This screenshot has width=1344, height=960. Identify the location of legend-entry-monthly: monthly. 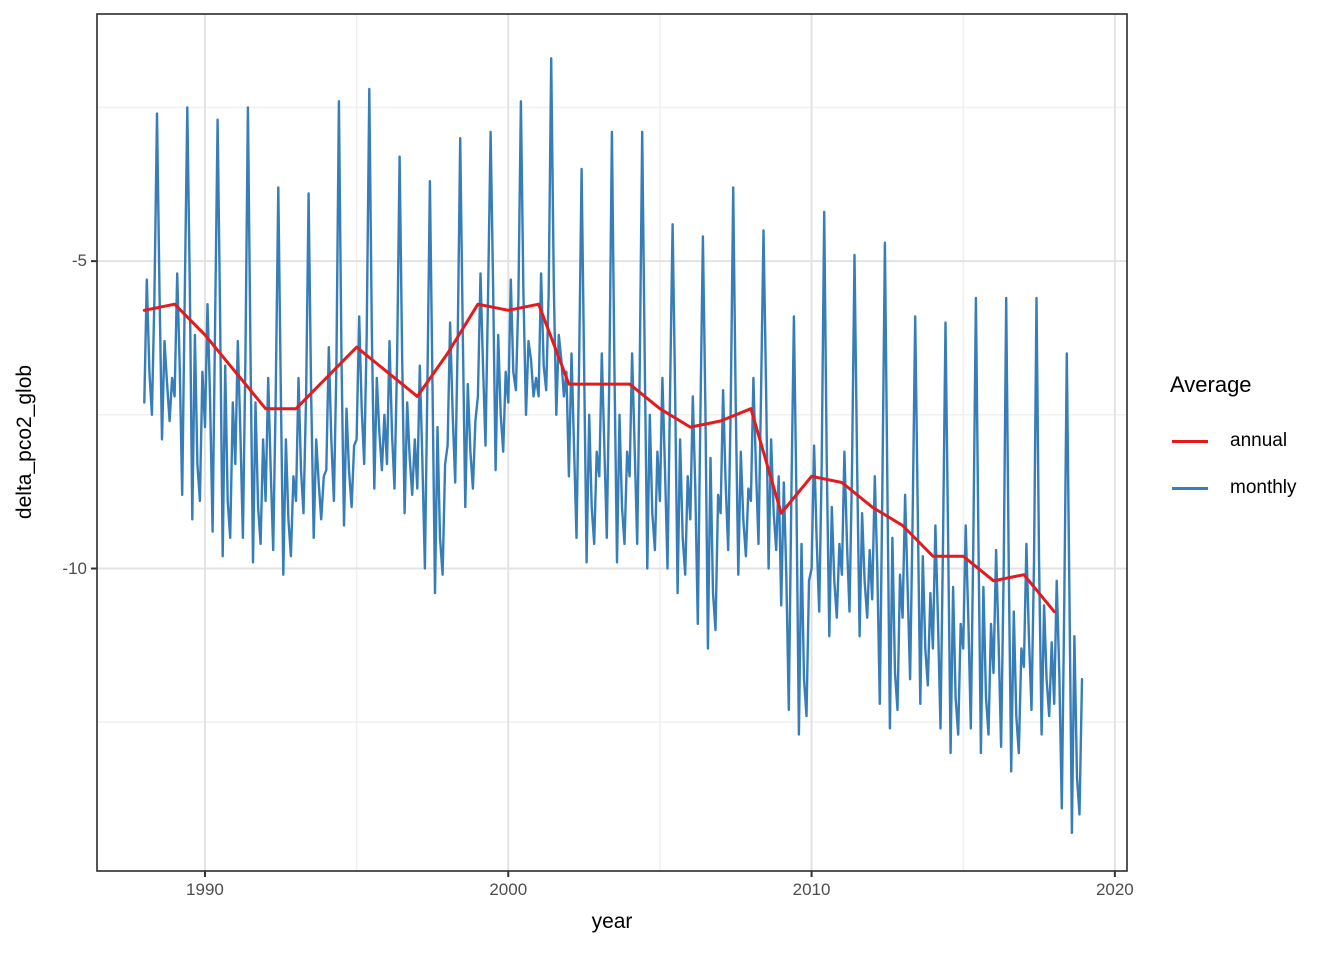
(1256, 488).